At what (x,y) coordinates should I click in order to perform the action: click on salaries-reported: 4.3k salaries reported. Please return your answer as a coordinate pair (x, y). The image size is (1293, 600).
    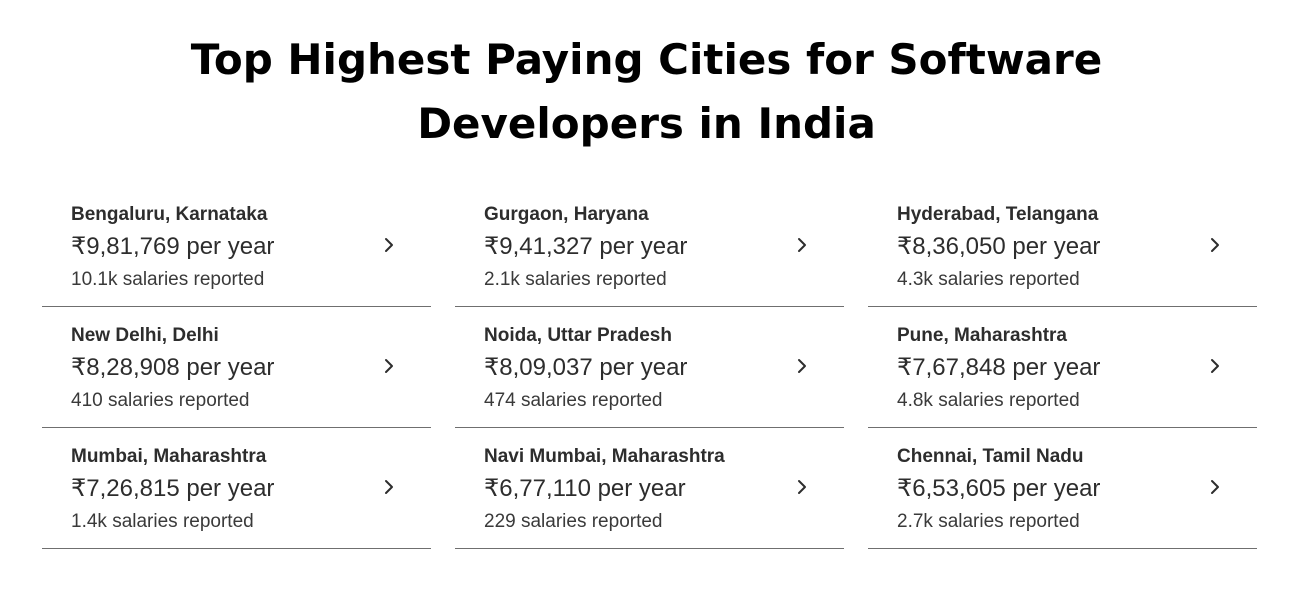
    Looking at the image, I should click on (988, 279).